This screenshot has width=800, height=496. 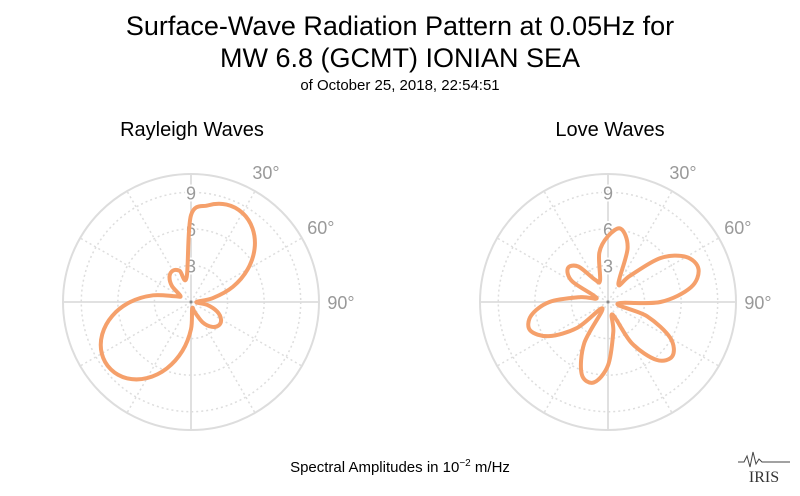 I want to click on rayleigh-angle-tick-label-0: 30°, so click(x=265, y=173).